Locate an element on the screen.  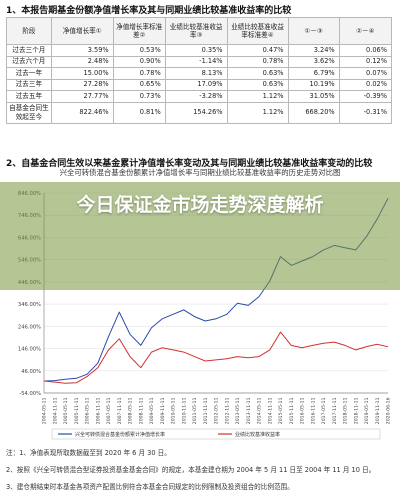
x-tick-label: 2017-11-11 is located at coordinates (335, 410).